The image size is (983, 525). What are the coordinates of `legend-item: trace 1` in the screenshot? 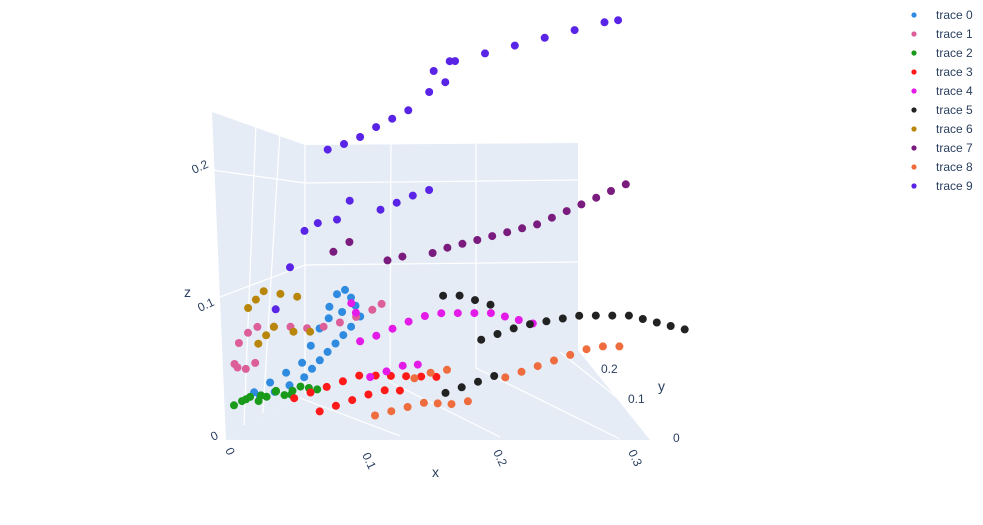 It's located at (942, 34).